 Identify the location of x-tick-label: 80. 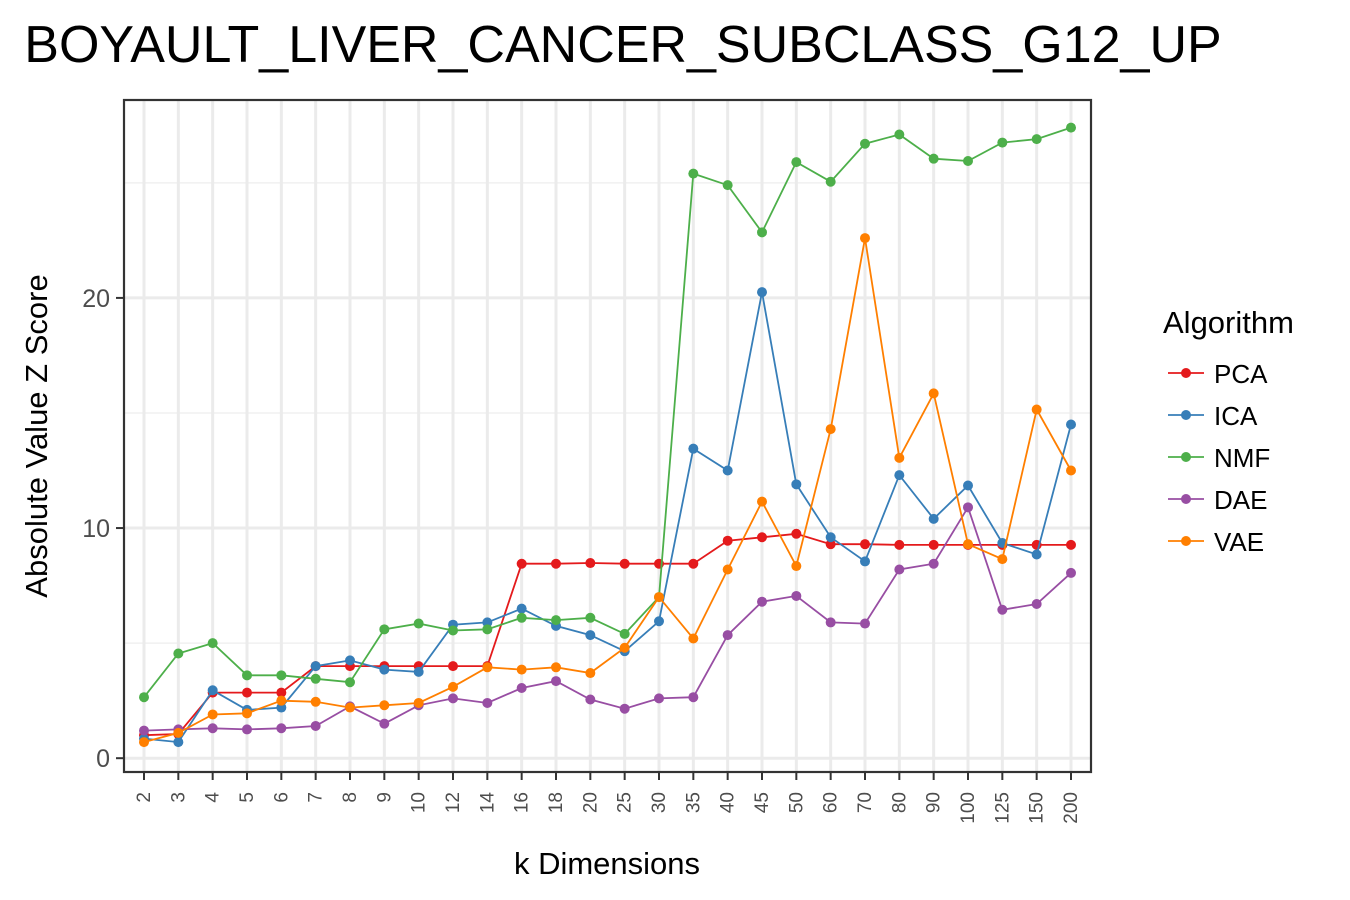
(899, 802).